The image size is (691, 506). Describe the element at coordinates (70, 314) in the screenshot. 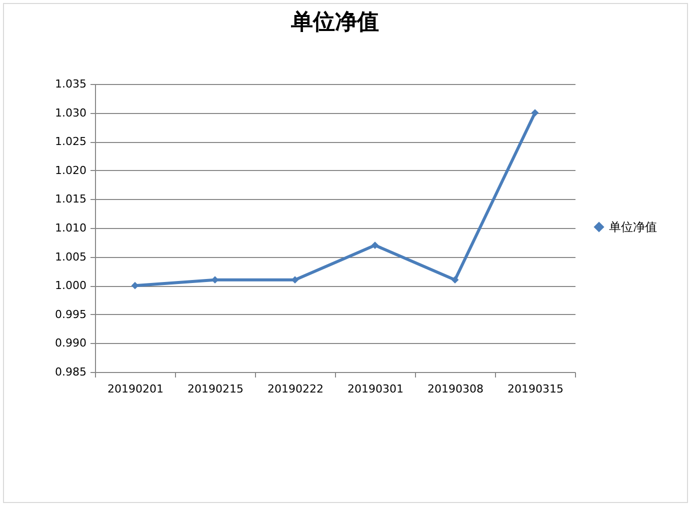

I see `y-tick-label: 0.995` at that location.